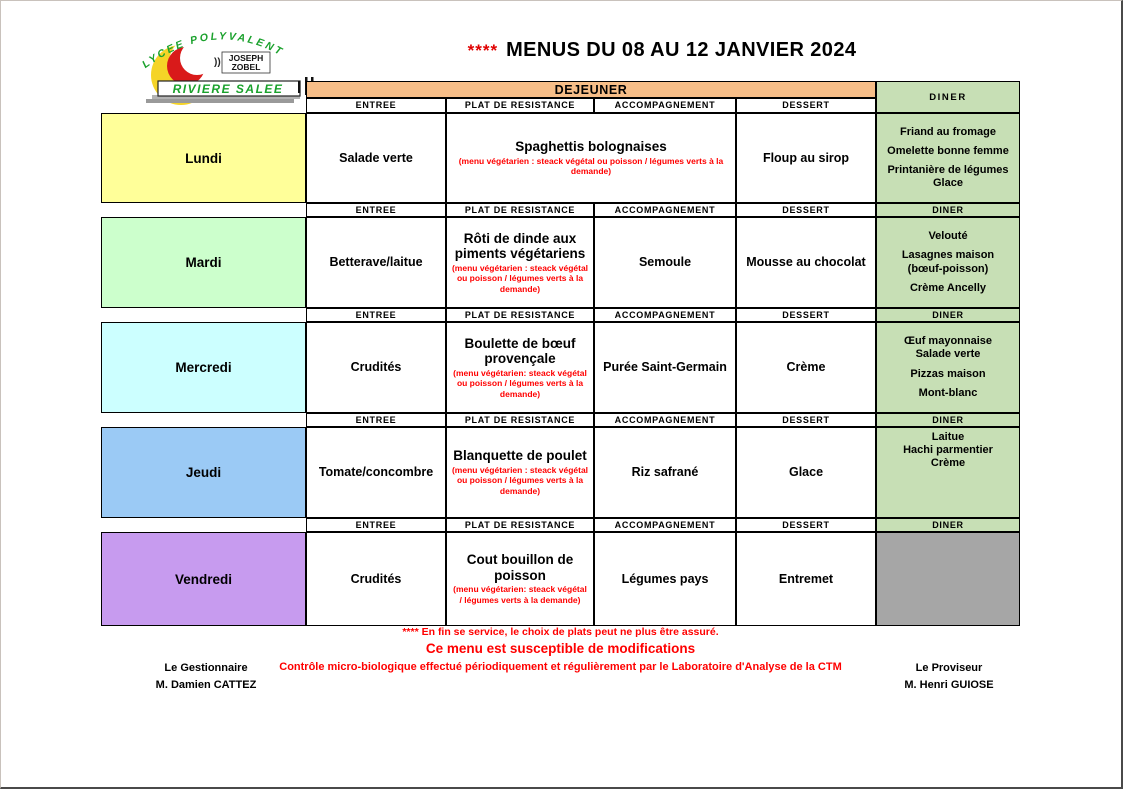 The image size is (1123, 789). Describe the element at coordinates (591, 89) in the screenshot. I see `dejeuner-header: DEJEUNER` at that location.